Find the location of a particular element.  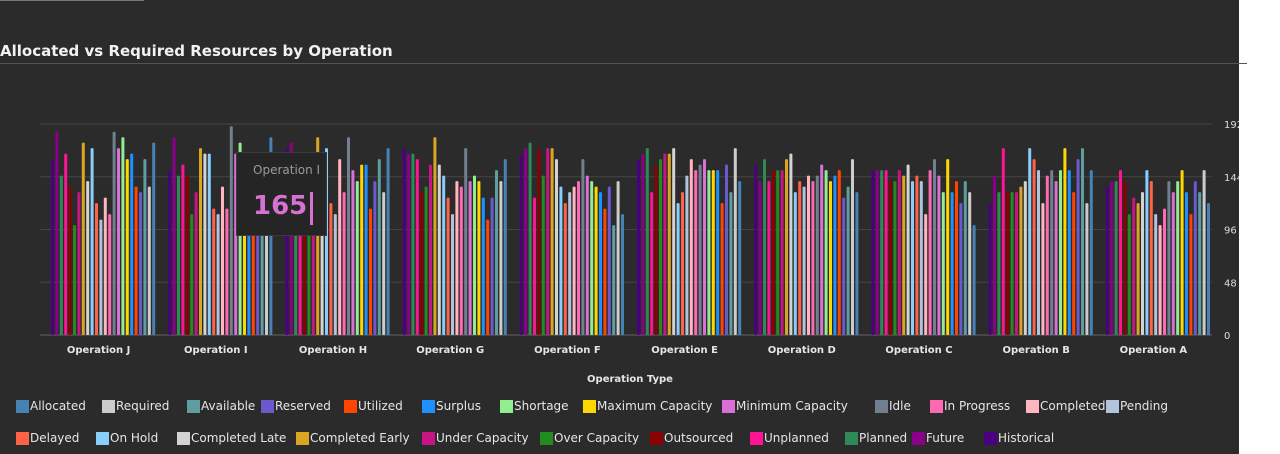

legend-item: Shortage is located at coordinates (534, 406).